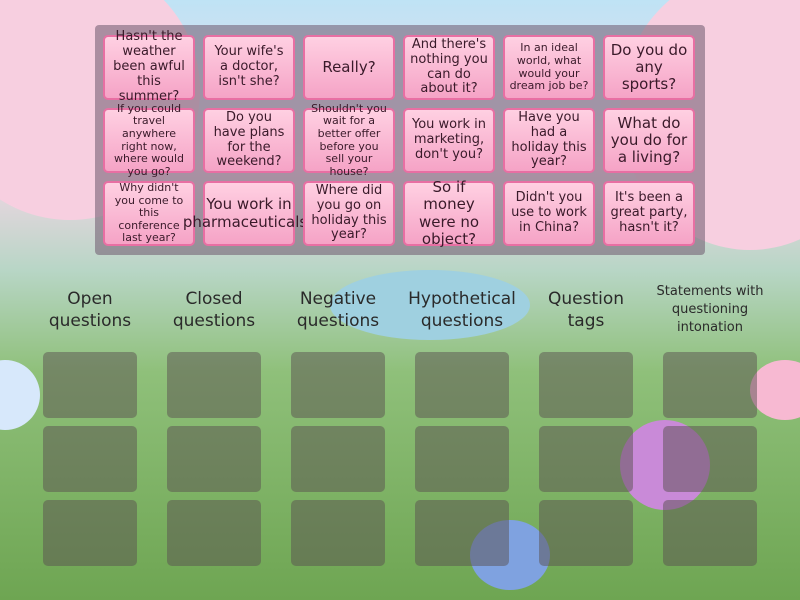  I want to click on answer-card: It's been a great party, hasn't it?, so click(649, 213).